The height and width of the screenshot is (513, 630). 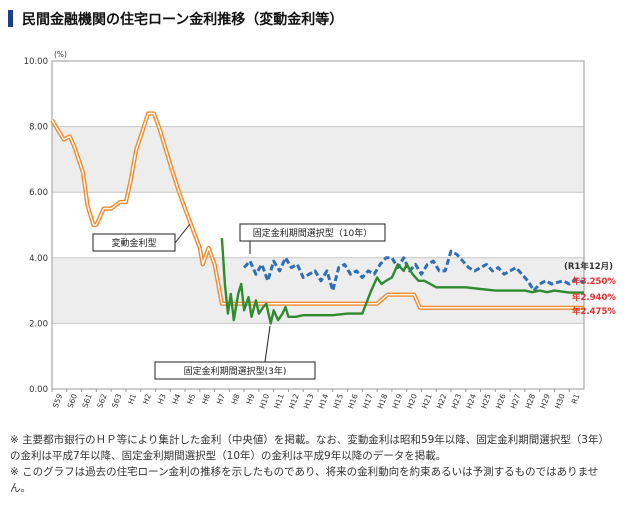 I want to click on series-fixed3-line, so click(x=402, y=281).